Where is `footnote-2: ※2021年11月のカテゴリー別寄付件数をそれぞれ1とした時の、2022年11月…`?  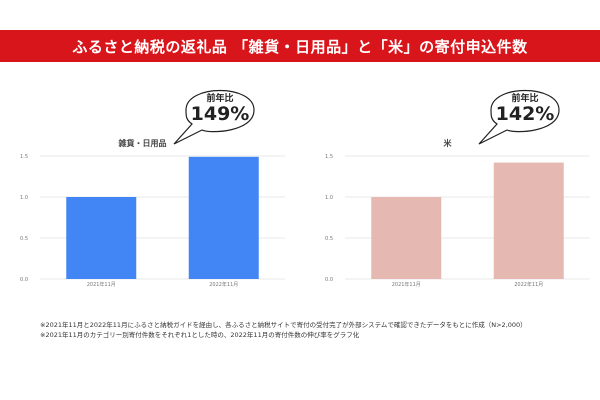
footnote-2: ※2021年11月のカテゴリー別寄付件数をそれぞれ1とした時の、2022年11月… is located at coordinates (200, 335).